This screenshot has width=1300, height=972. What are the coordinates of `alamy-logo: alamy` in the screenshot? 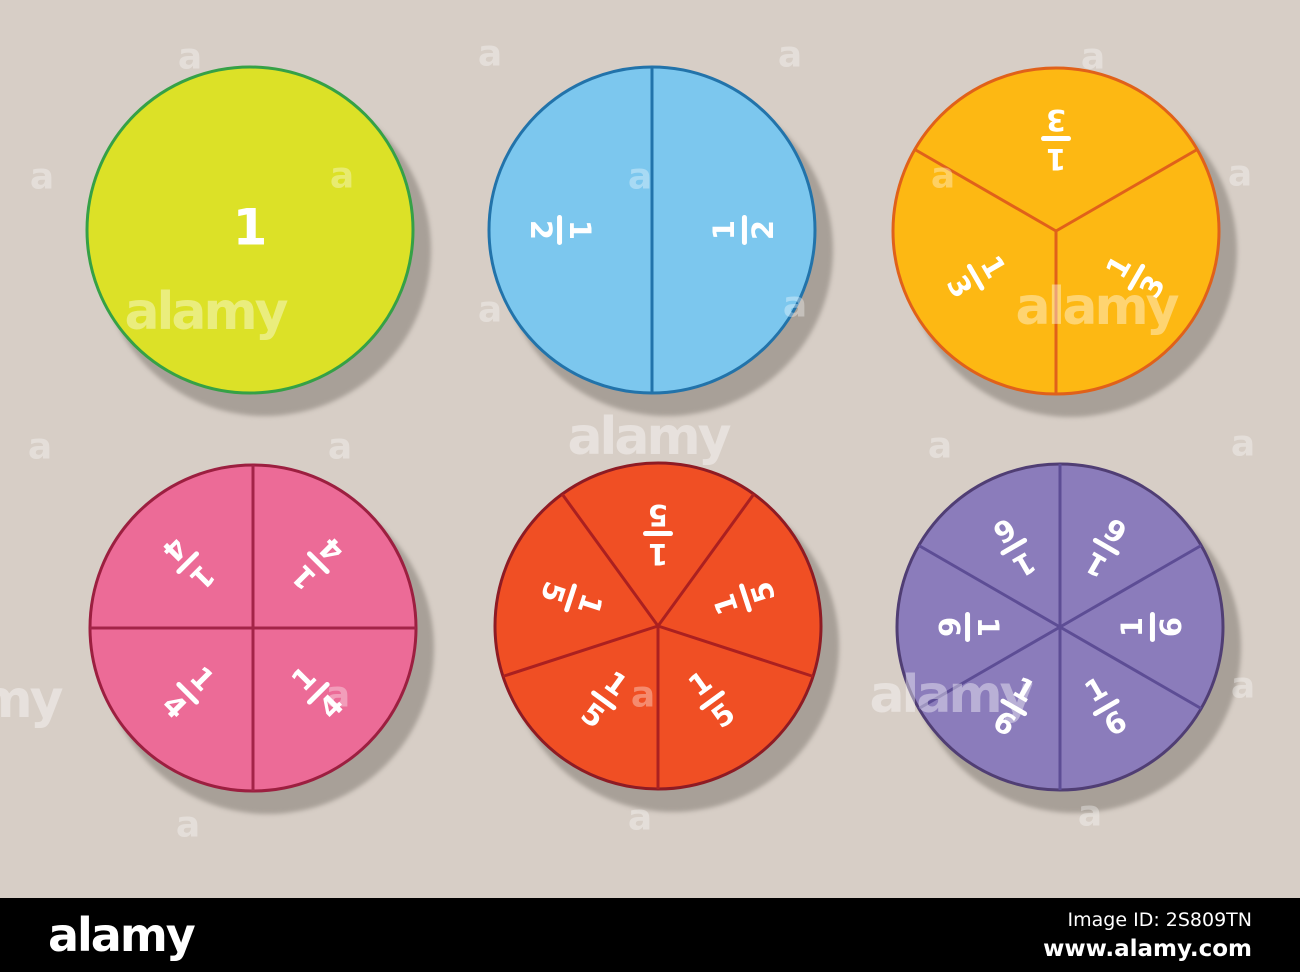 It's located at (122, 935).